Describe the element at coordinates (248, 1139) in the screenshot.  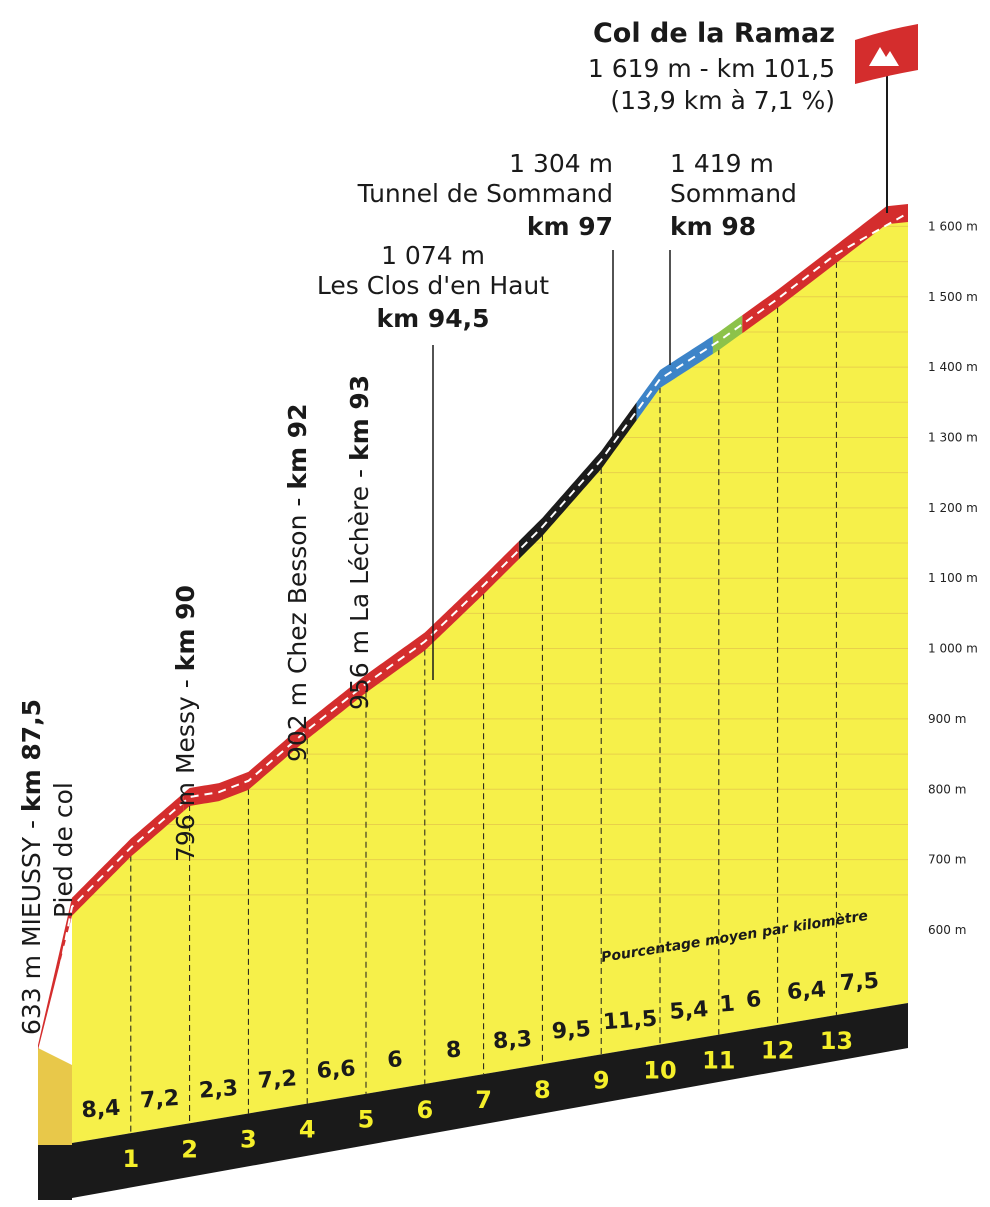
I see `km-label: 3` at that location.